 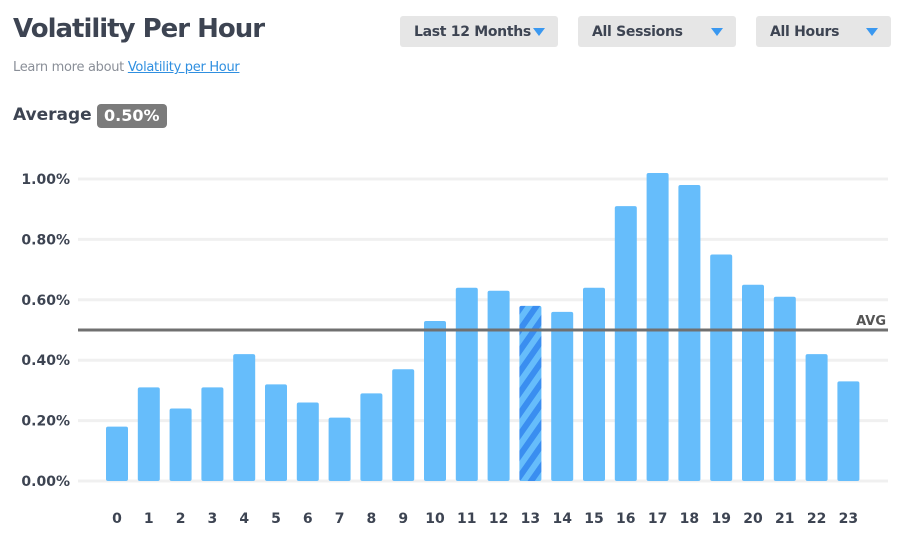 What do you see at coordinates (805, 31) in the screenshot?
I see `hours-dropdown-label: All Hours` at bounding box center [805, 31].